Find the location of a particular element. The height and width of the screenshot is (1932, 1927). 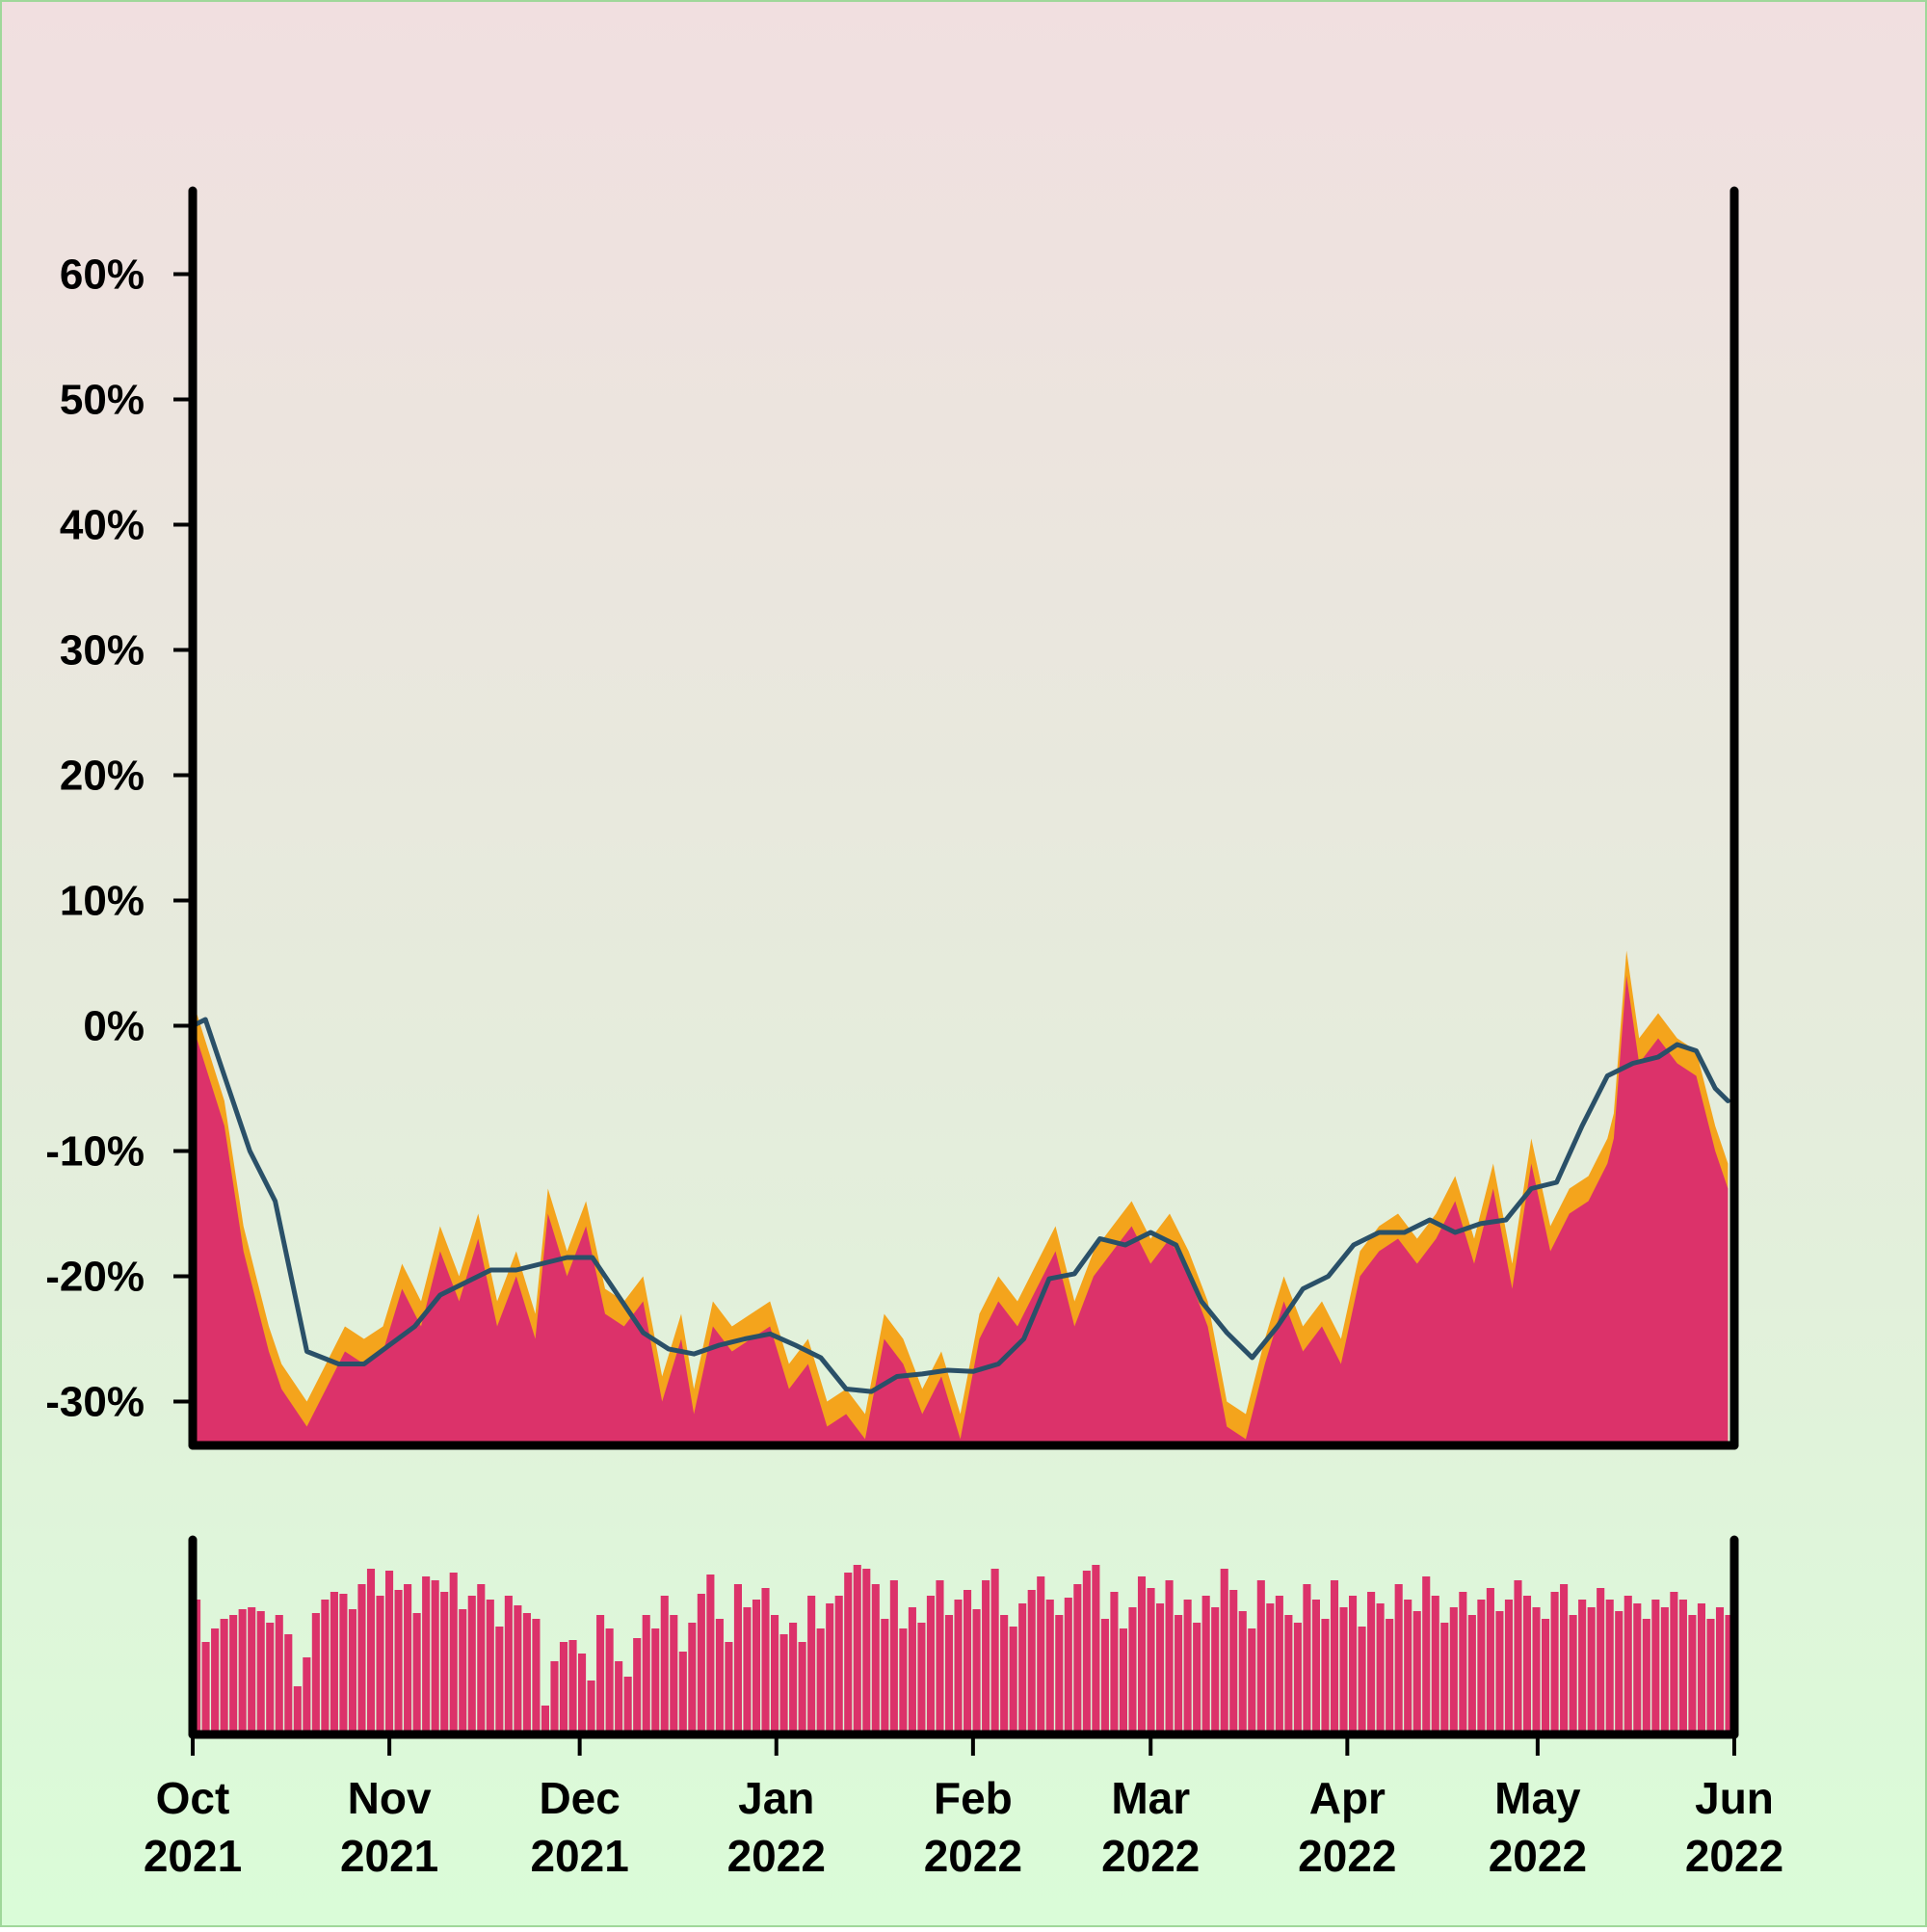

y-tick-label: 0% is located at coordinates (114, 1026).